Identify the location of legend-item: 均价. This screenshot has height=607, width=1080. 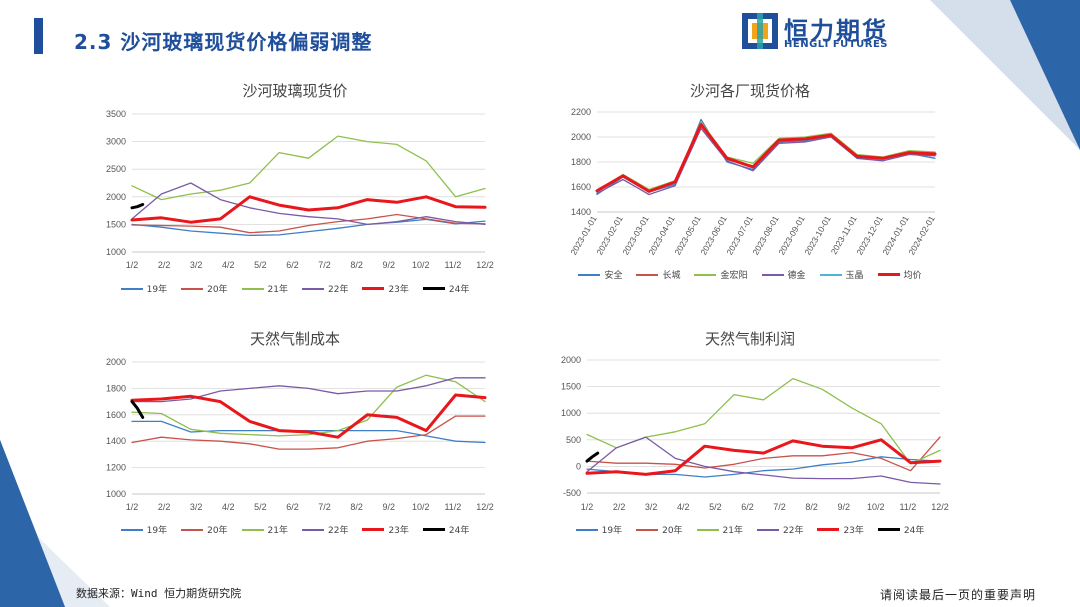
(899, 274).